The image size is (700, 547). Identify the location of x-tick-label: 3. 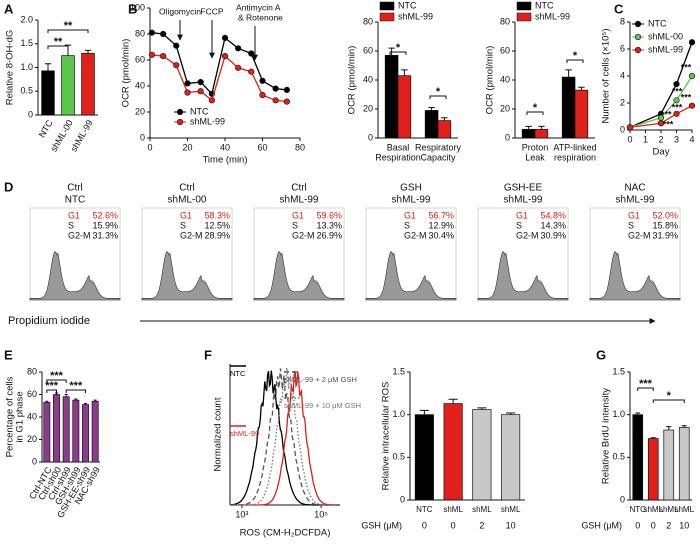
(676, 139).